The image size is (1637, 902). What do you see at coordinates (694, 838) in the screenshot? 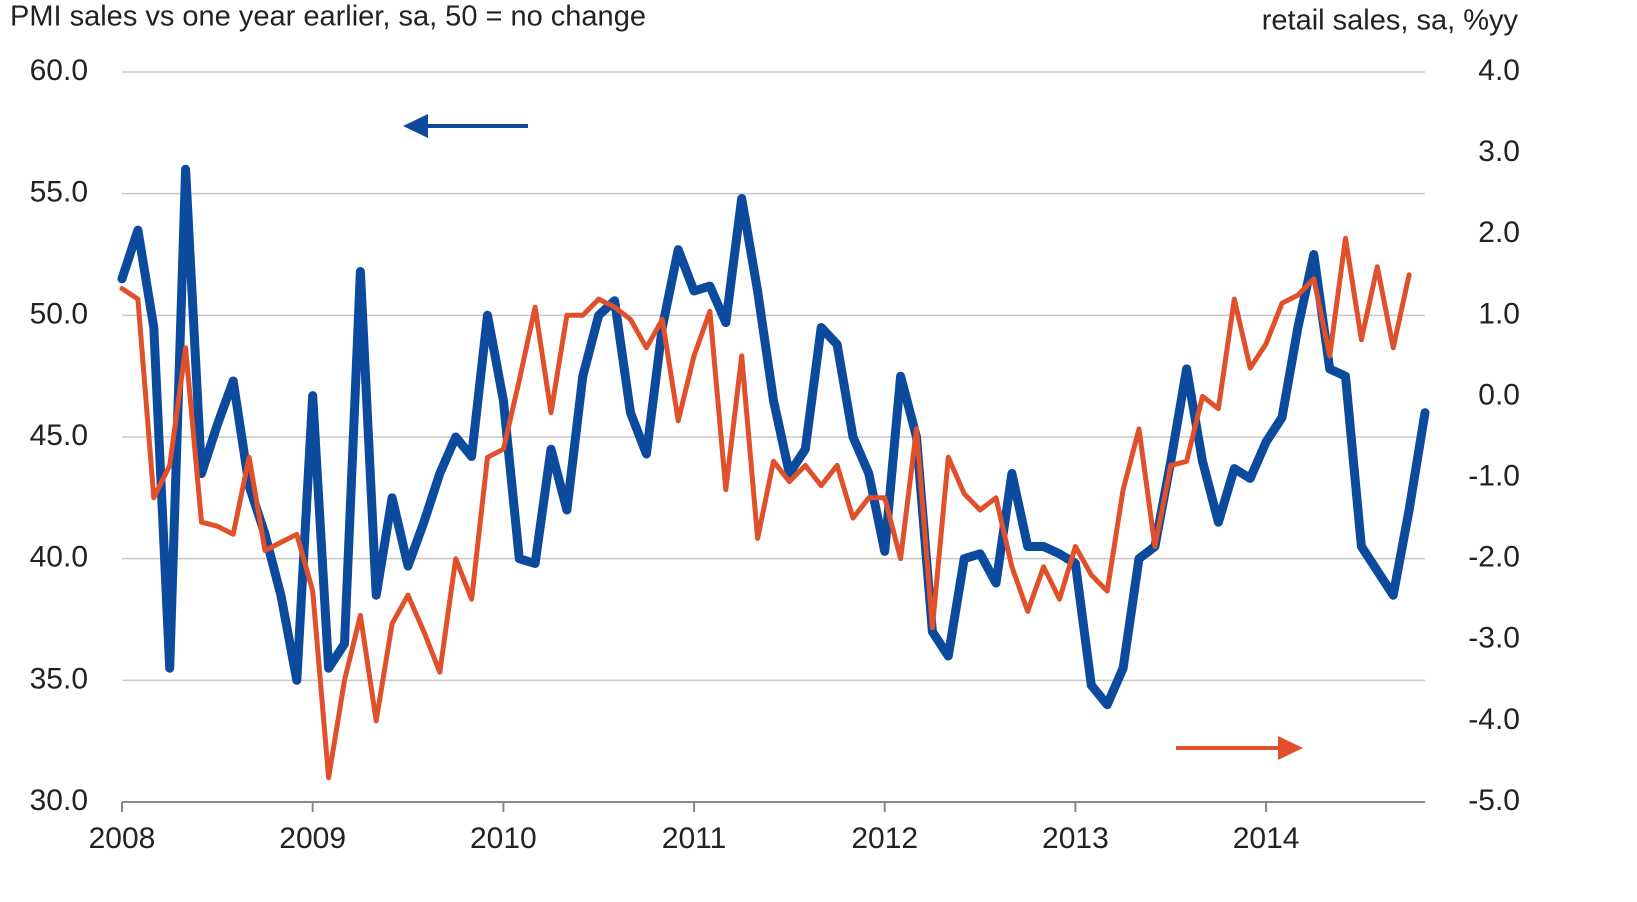
I see `x-tick-label: 2011` at bounding box center [694, 838].